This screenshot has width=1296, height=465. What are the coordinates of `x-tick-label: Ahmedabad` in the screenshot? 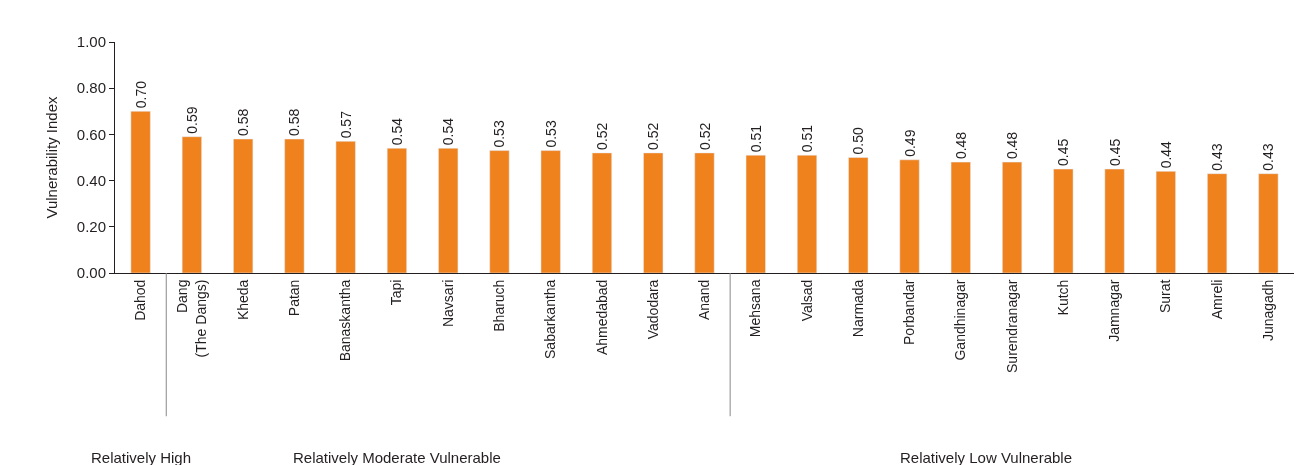 It's located at (601, 317).